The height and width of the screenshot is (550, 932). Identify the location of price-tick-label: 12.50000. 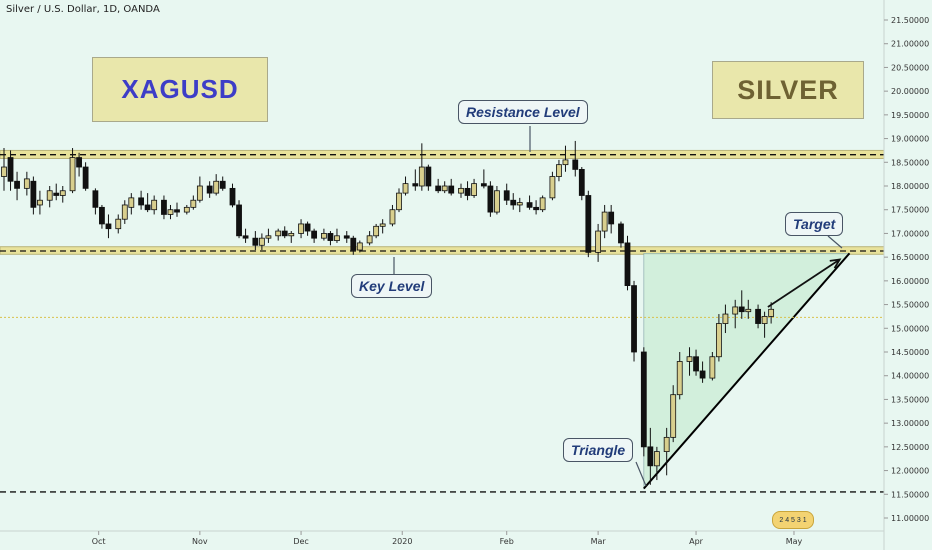
(910, 447).